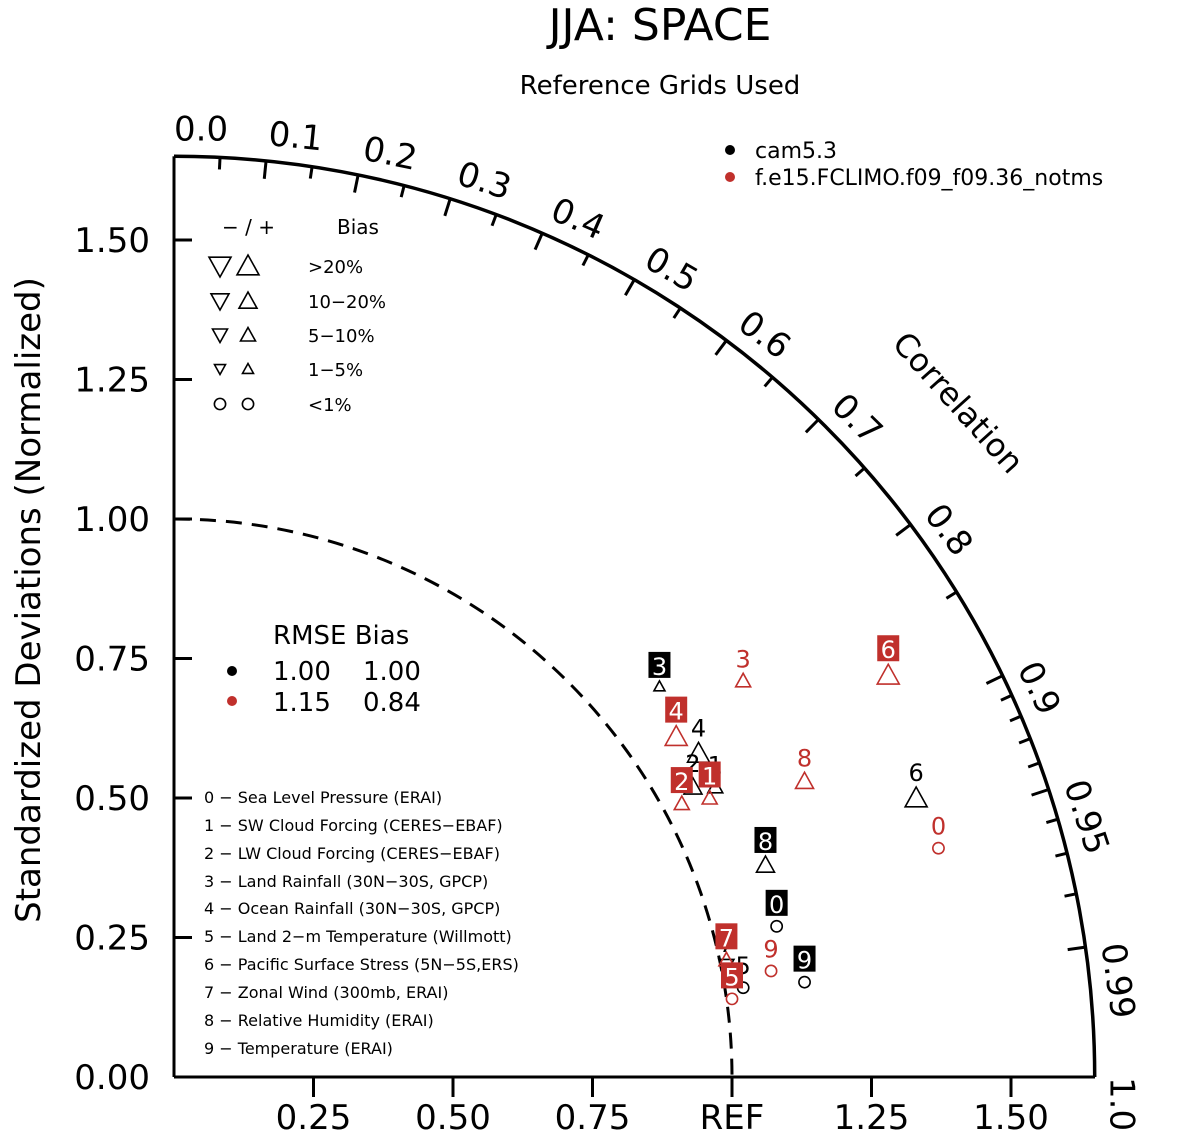  Describe the element at coordinates (298, 1048) in the screenshot. I see `case-item-9: 9 − Temperature (ERAI)` at that location.